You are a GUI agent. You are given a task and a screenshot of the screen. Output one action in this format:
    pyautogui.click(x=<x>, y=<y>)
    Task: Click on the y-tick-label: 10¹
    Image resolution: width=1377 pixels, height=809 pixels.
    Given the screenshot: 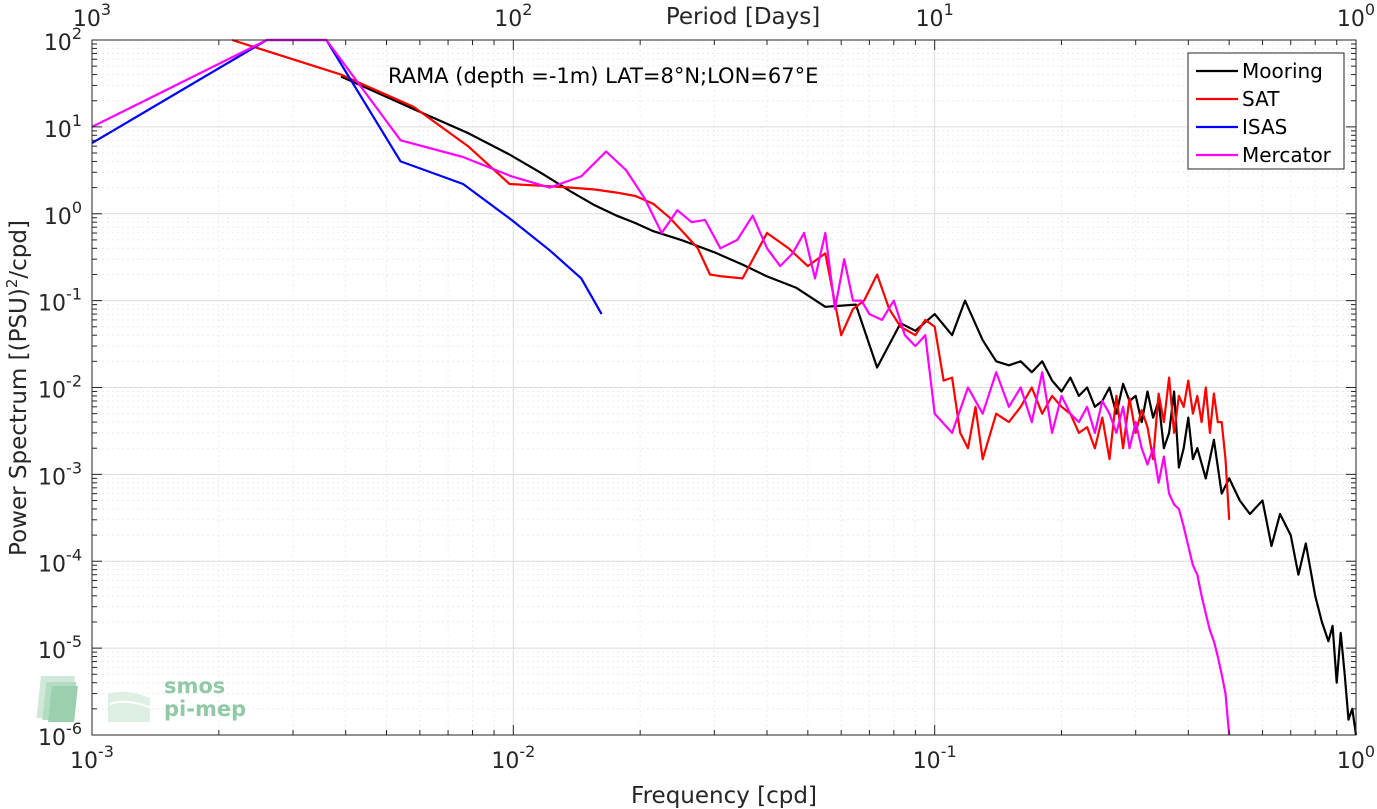 What is the action you would take?
    pyautogui.click(x=63, y=127)
    